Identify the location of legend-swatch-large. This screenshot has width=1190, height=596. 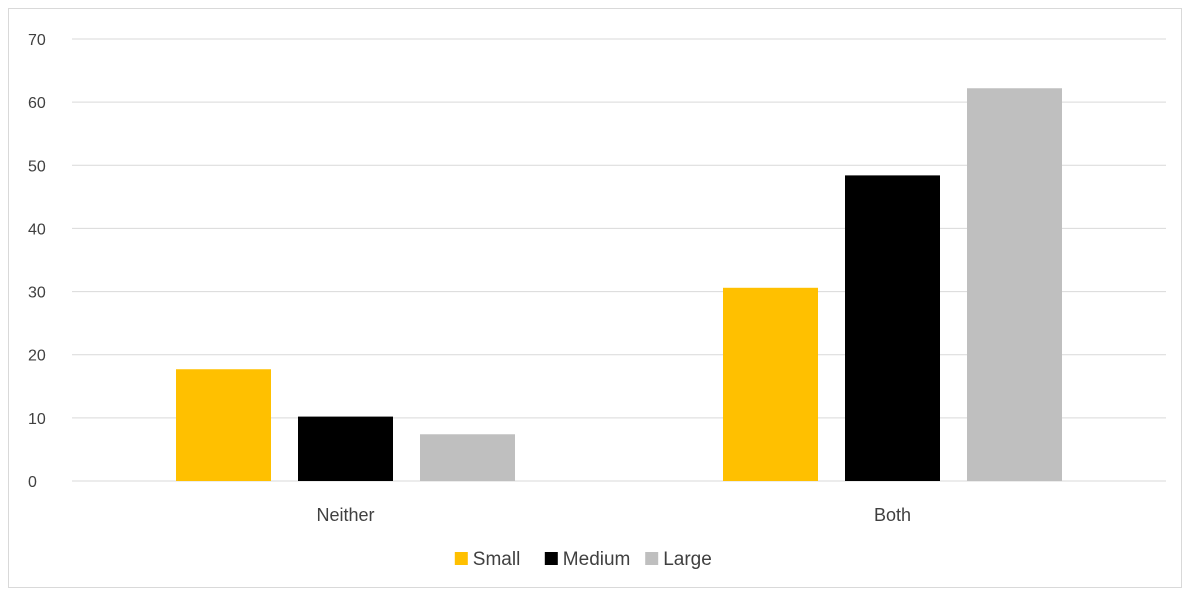
(652, 558).